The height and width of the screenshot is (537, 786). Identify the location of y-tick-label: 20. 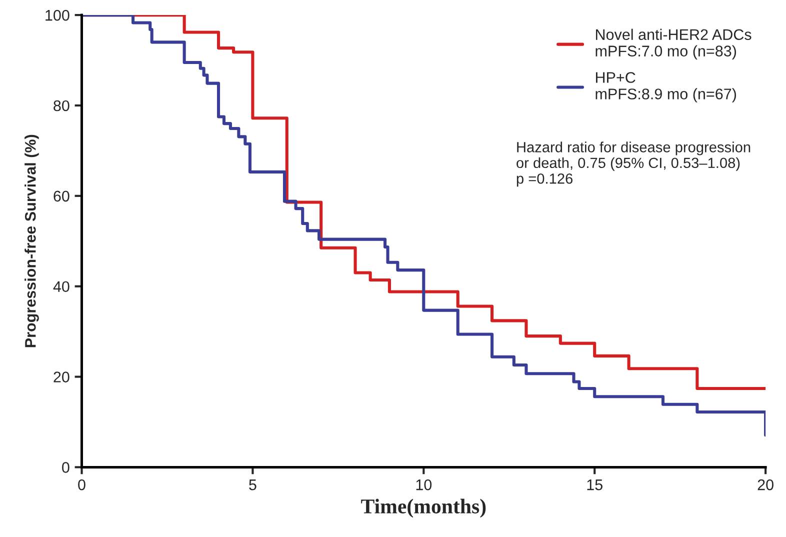
(62, 377).